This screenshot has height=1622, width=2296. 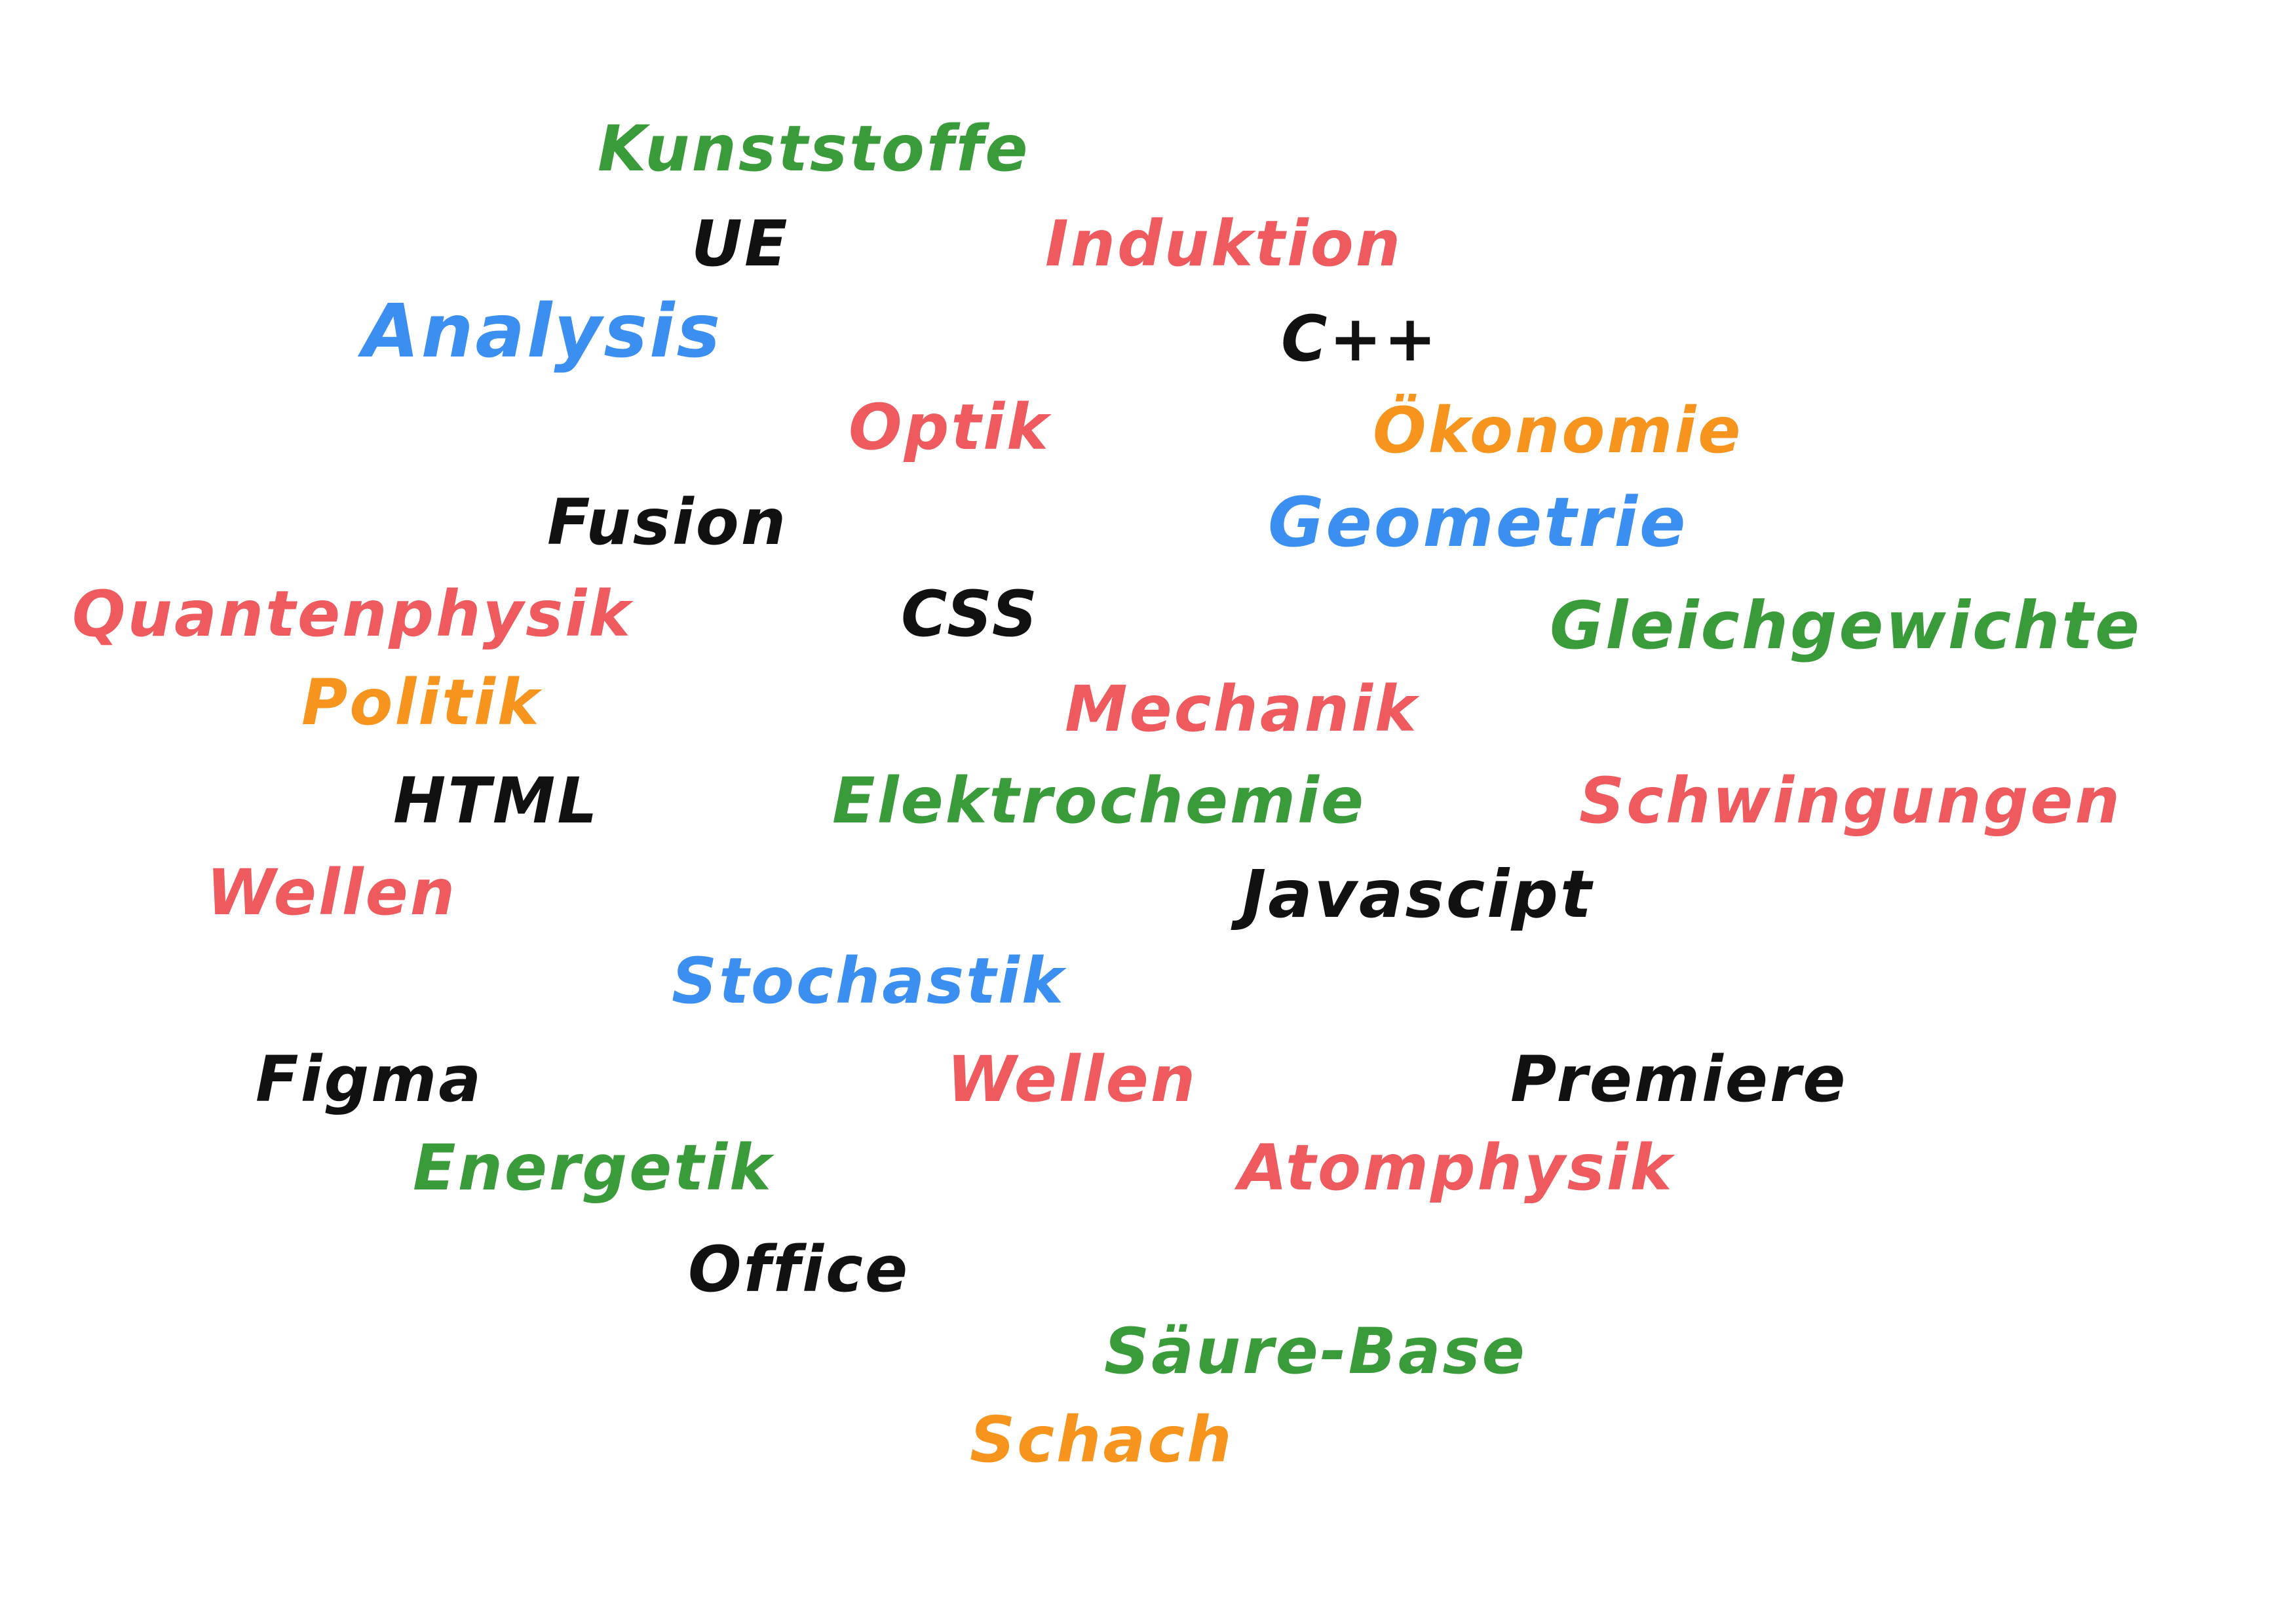 I want to click on word-cpp: C++, so click(x=1360, y=339).